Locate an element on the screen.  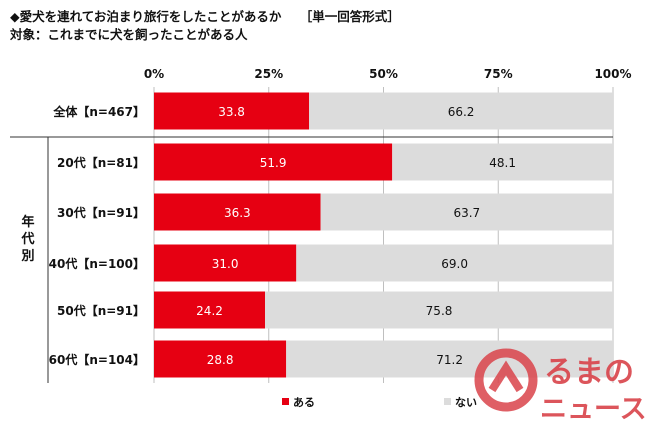
category-label: 60代【n=104】 is located at coordinates (97, 359).